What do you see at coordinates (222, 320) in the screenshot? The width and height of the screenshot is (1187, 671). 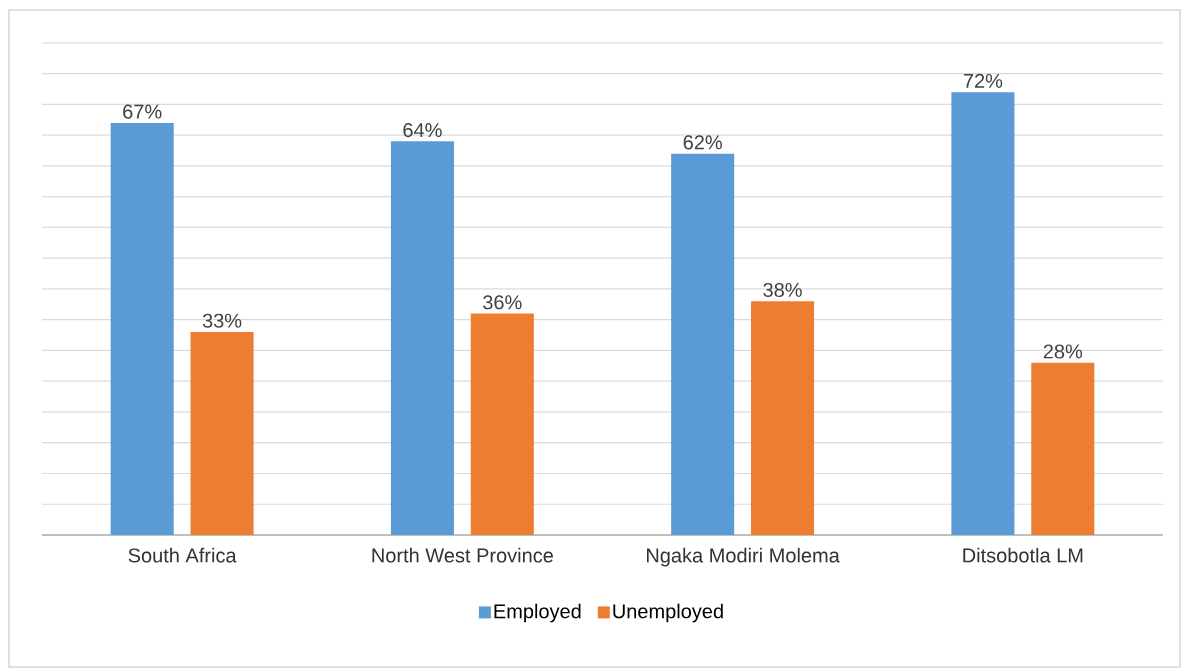 I see `data-label: 33%` at bounding box center [222, 320].